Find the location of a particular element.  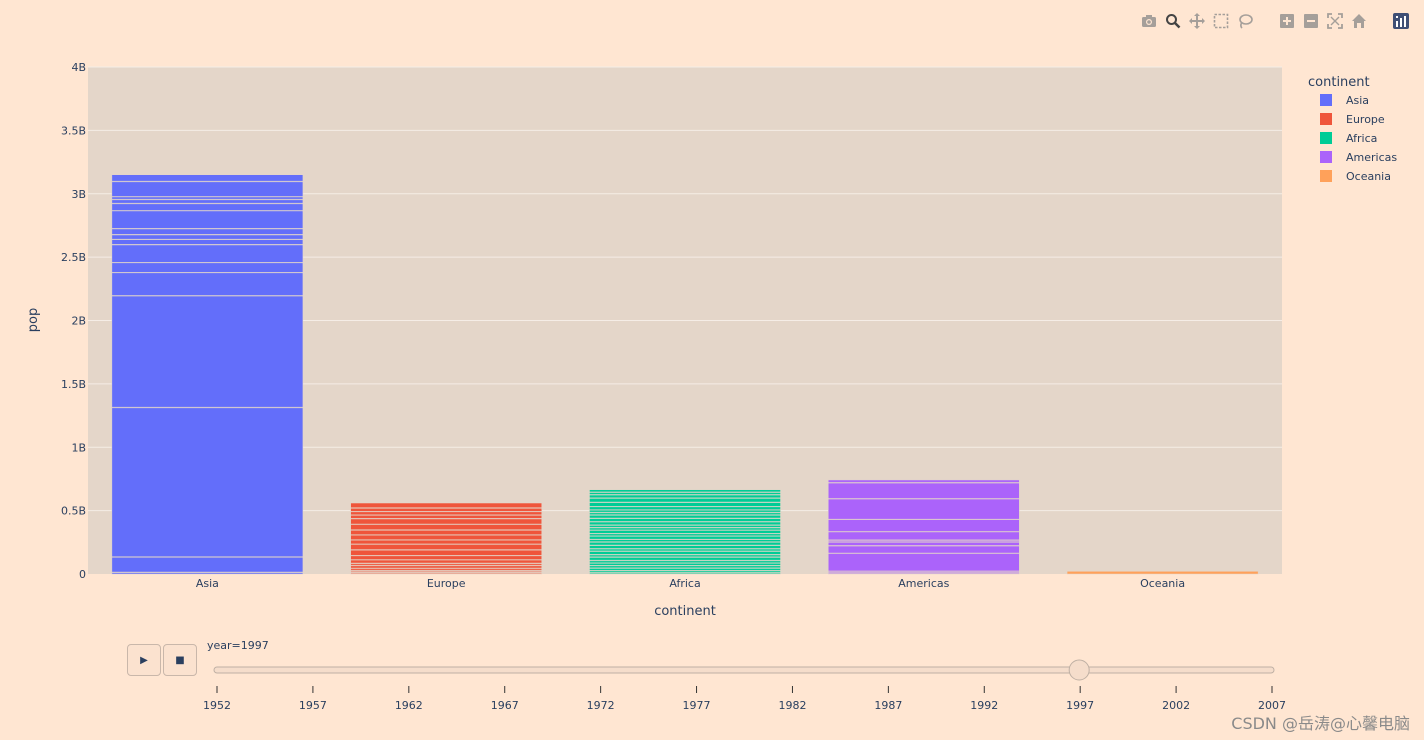

autoscale-icon is located at coordinates (1335, 21).